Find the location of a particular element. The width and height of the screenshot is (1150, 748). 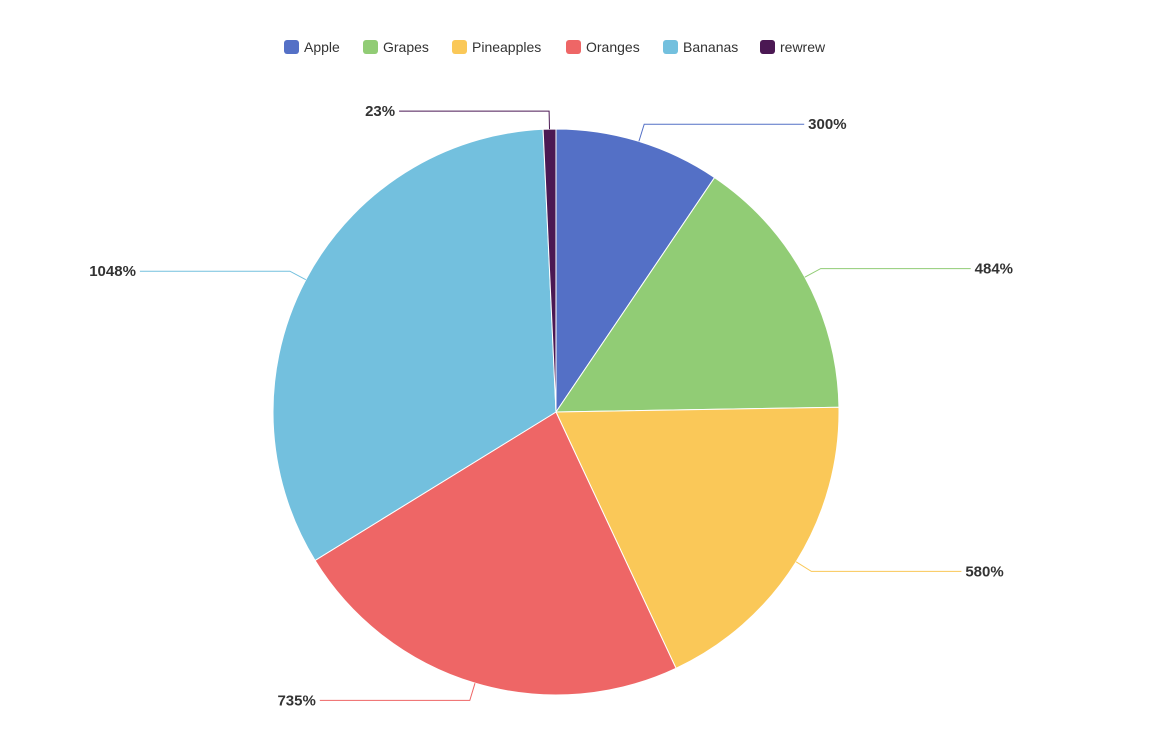

legend-label: Oranges is located at coordinates (613, 47).